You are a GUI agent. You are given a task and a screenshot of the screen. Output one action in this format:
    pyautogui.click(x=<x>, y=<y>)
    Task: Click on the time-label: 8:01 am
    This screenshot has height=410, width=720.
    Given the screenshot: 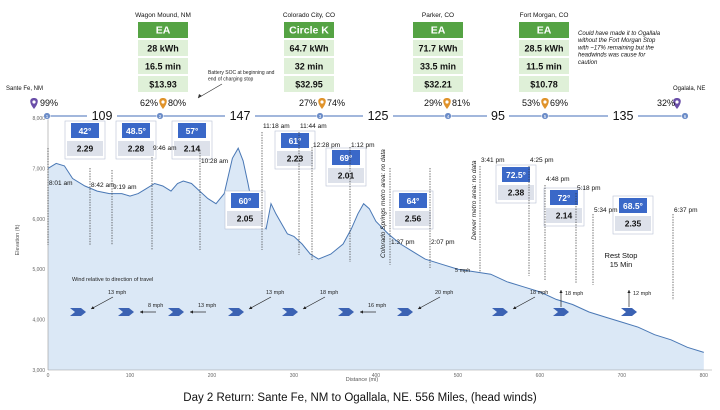 What is the action you would take?
    pyautogui.click(x=61, y=183)
    